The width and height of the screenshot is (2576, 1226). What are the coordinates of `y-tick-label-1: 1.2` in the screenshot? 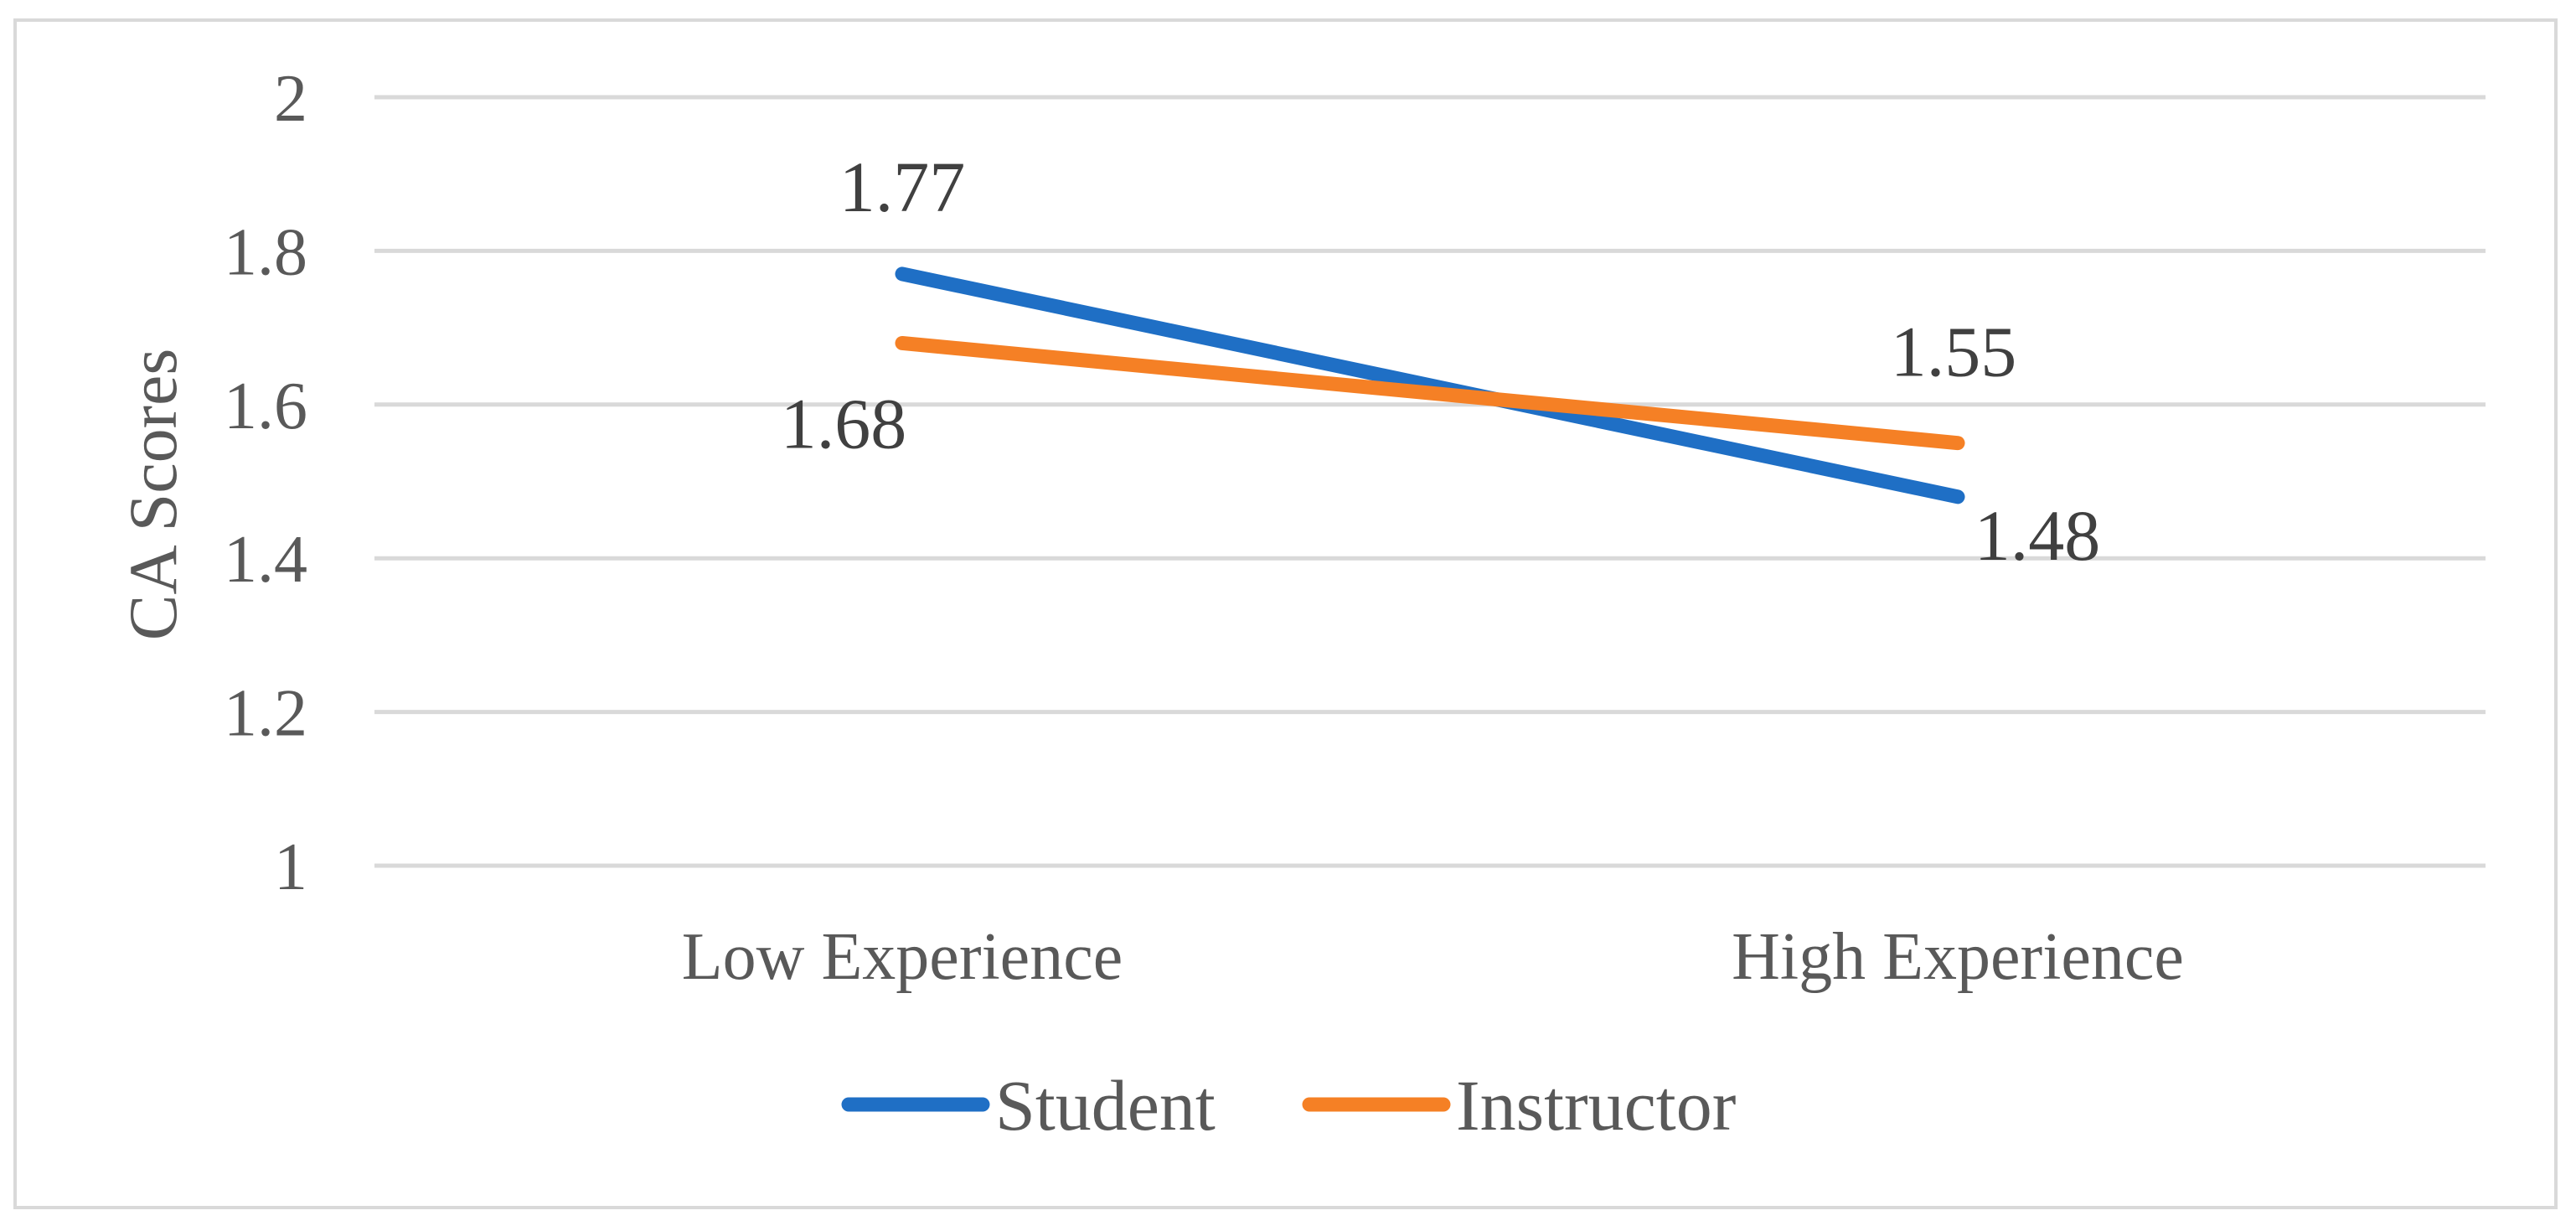 It's located at (265, 714).